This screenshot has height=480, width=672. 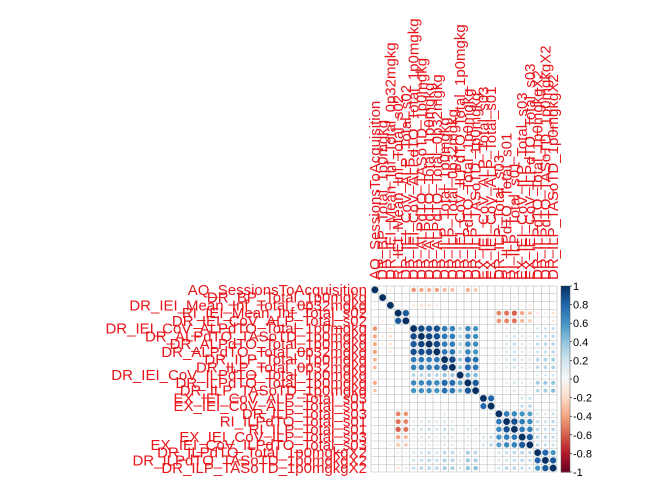 I want to click on legend-tick-label: -0.8, so click(x=582, y=454).